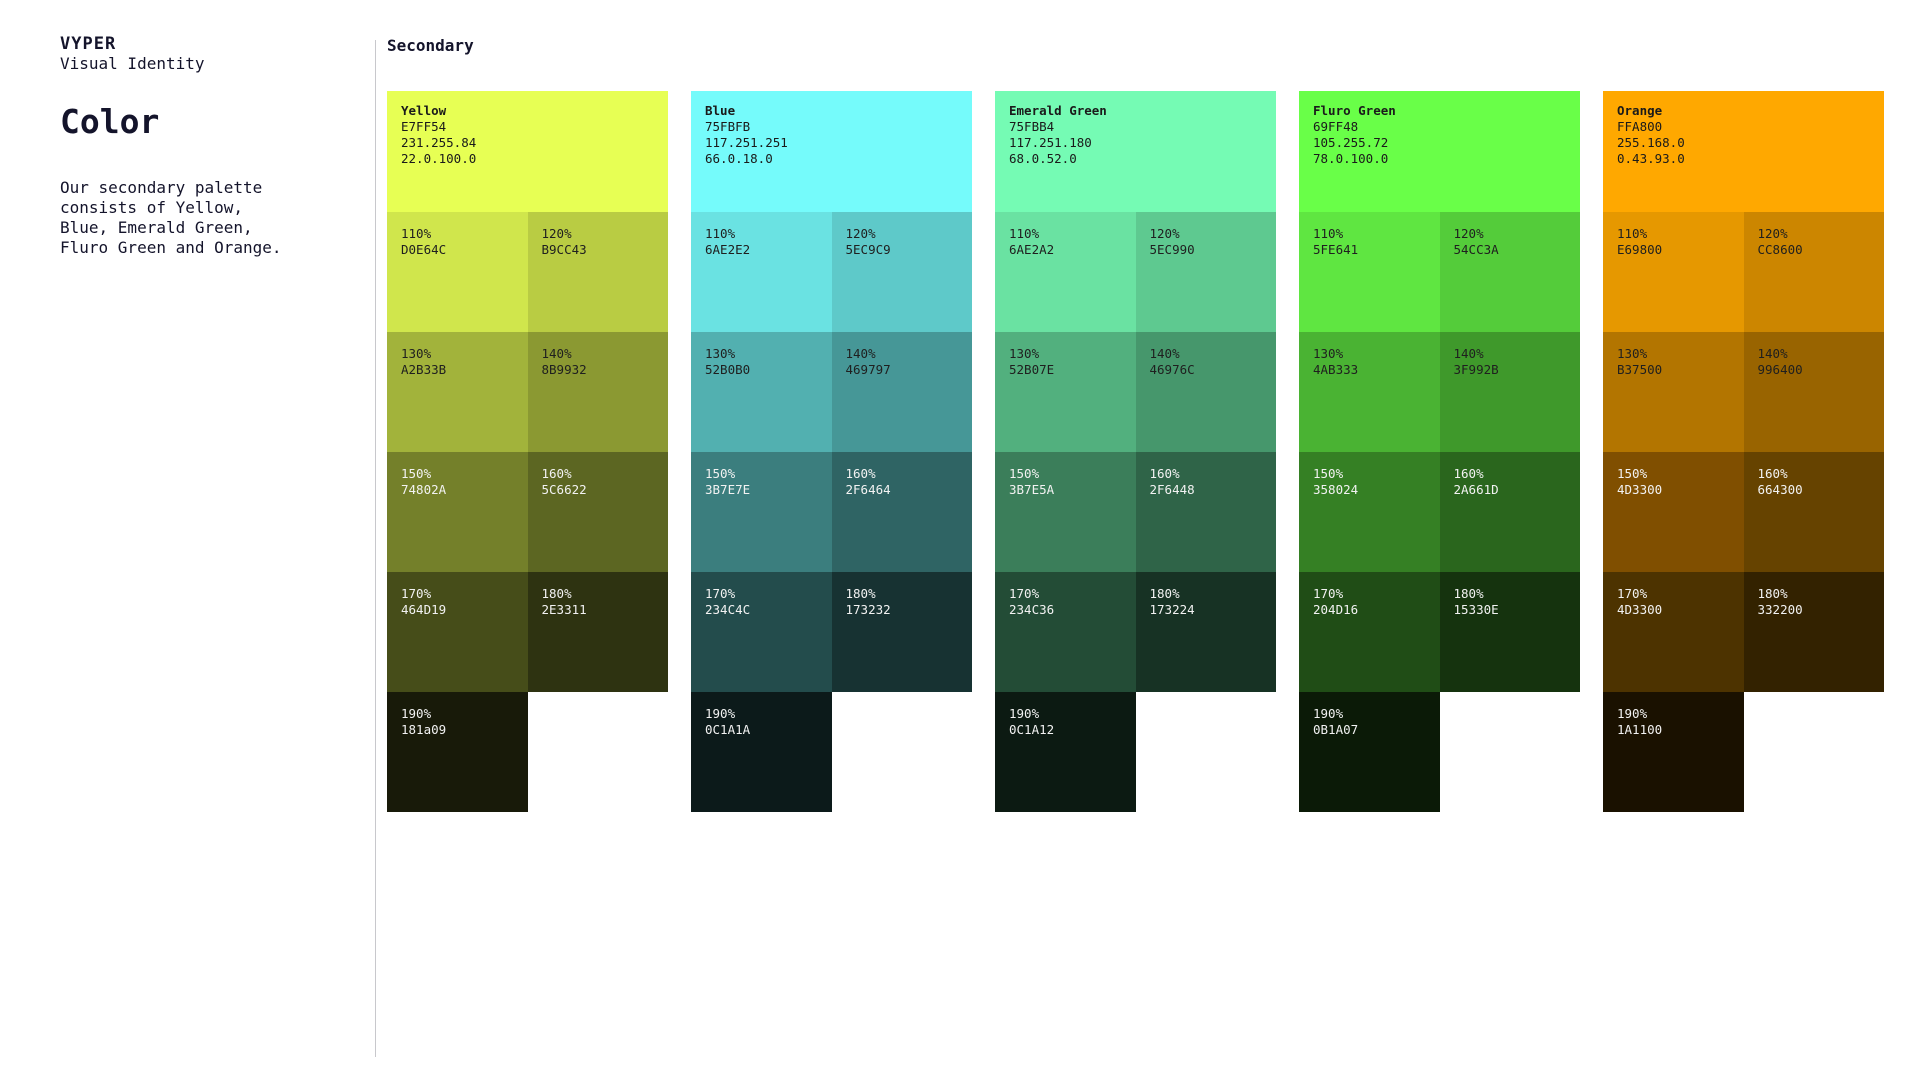  Describe the element at coordinates (424, 110) in the screenshot. I see `swatch-name: Yellow` at that location.